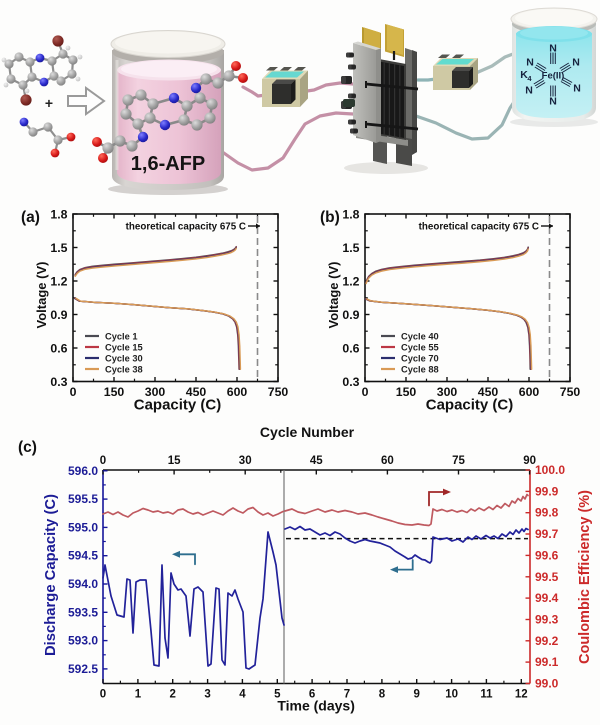 This screenshot has height=725, width=600. What do you see at coordinates (547, 598) in the screenshot?
I see `svg-text: 99.4` at bounding box center [547, 598].